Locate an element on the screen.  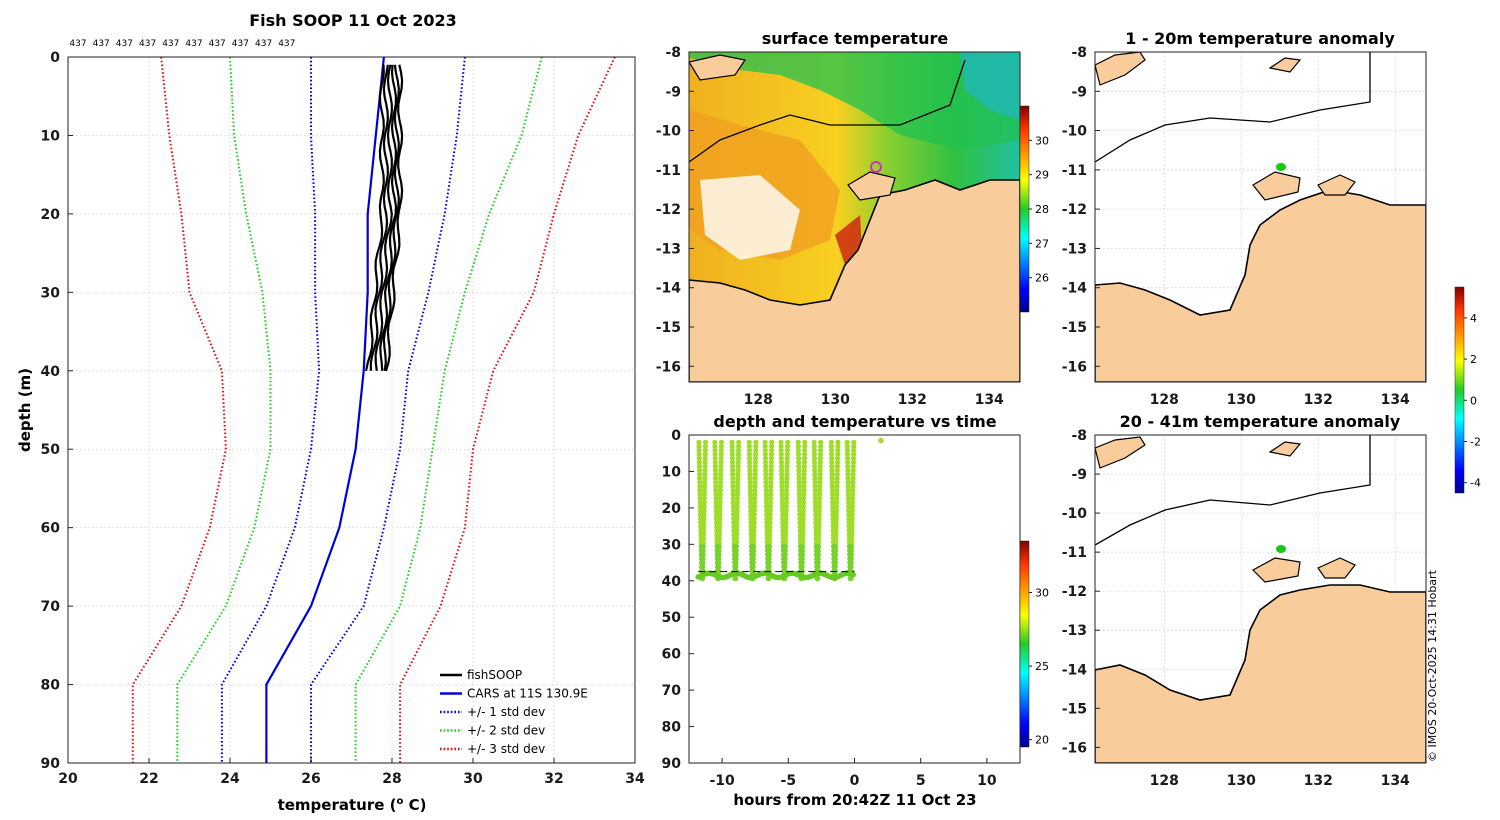
legend-label: +/- 3 std dev is located at coordinates (506, 749).